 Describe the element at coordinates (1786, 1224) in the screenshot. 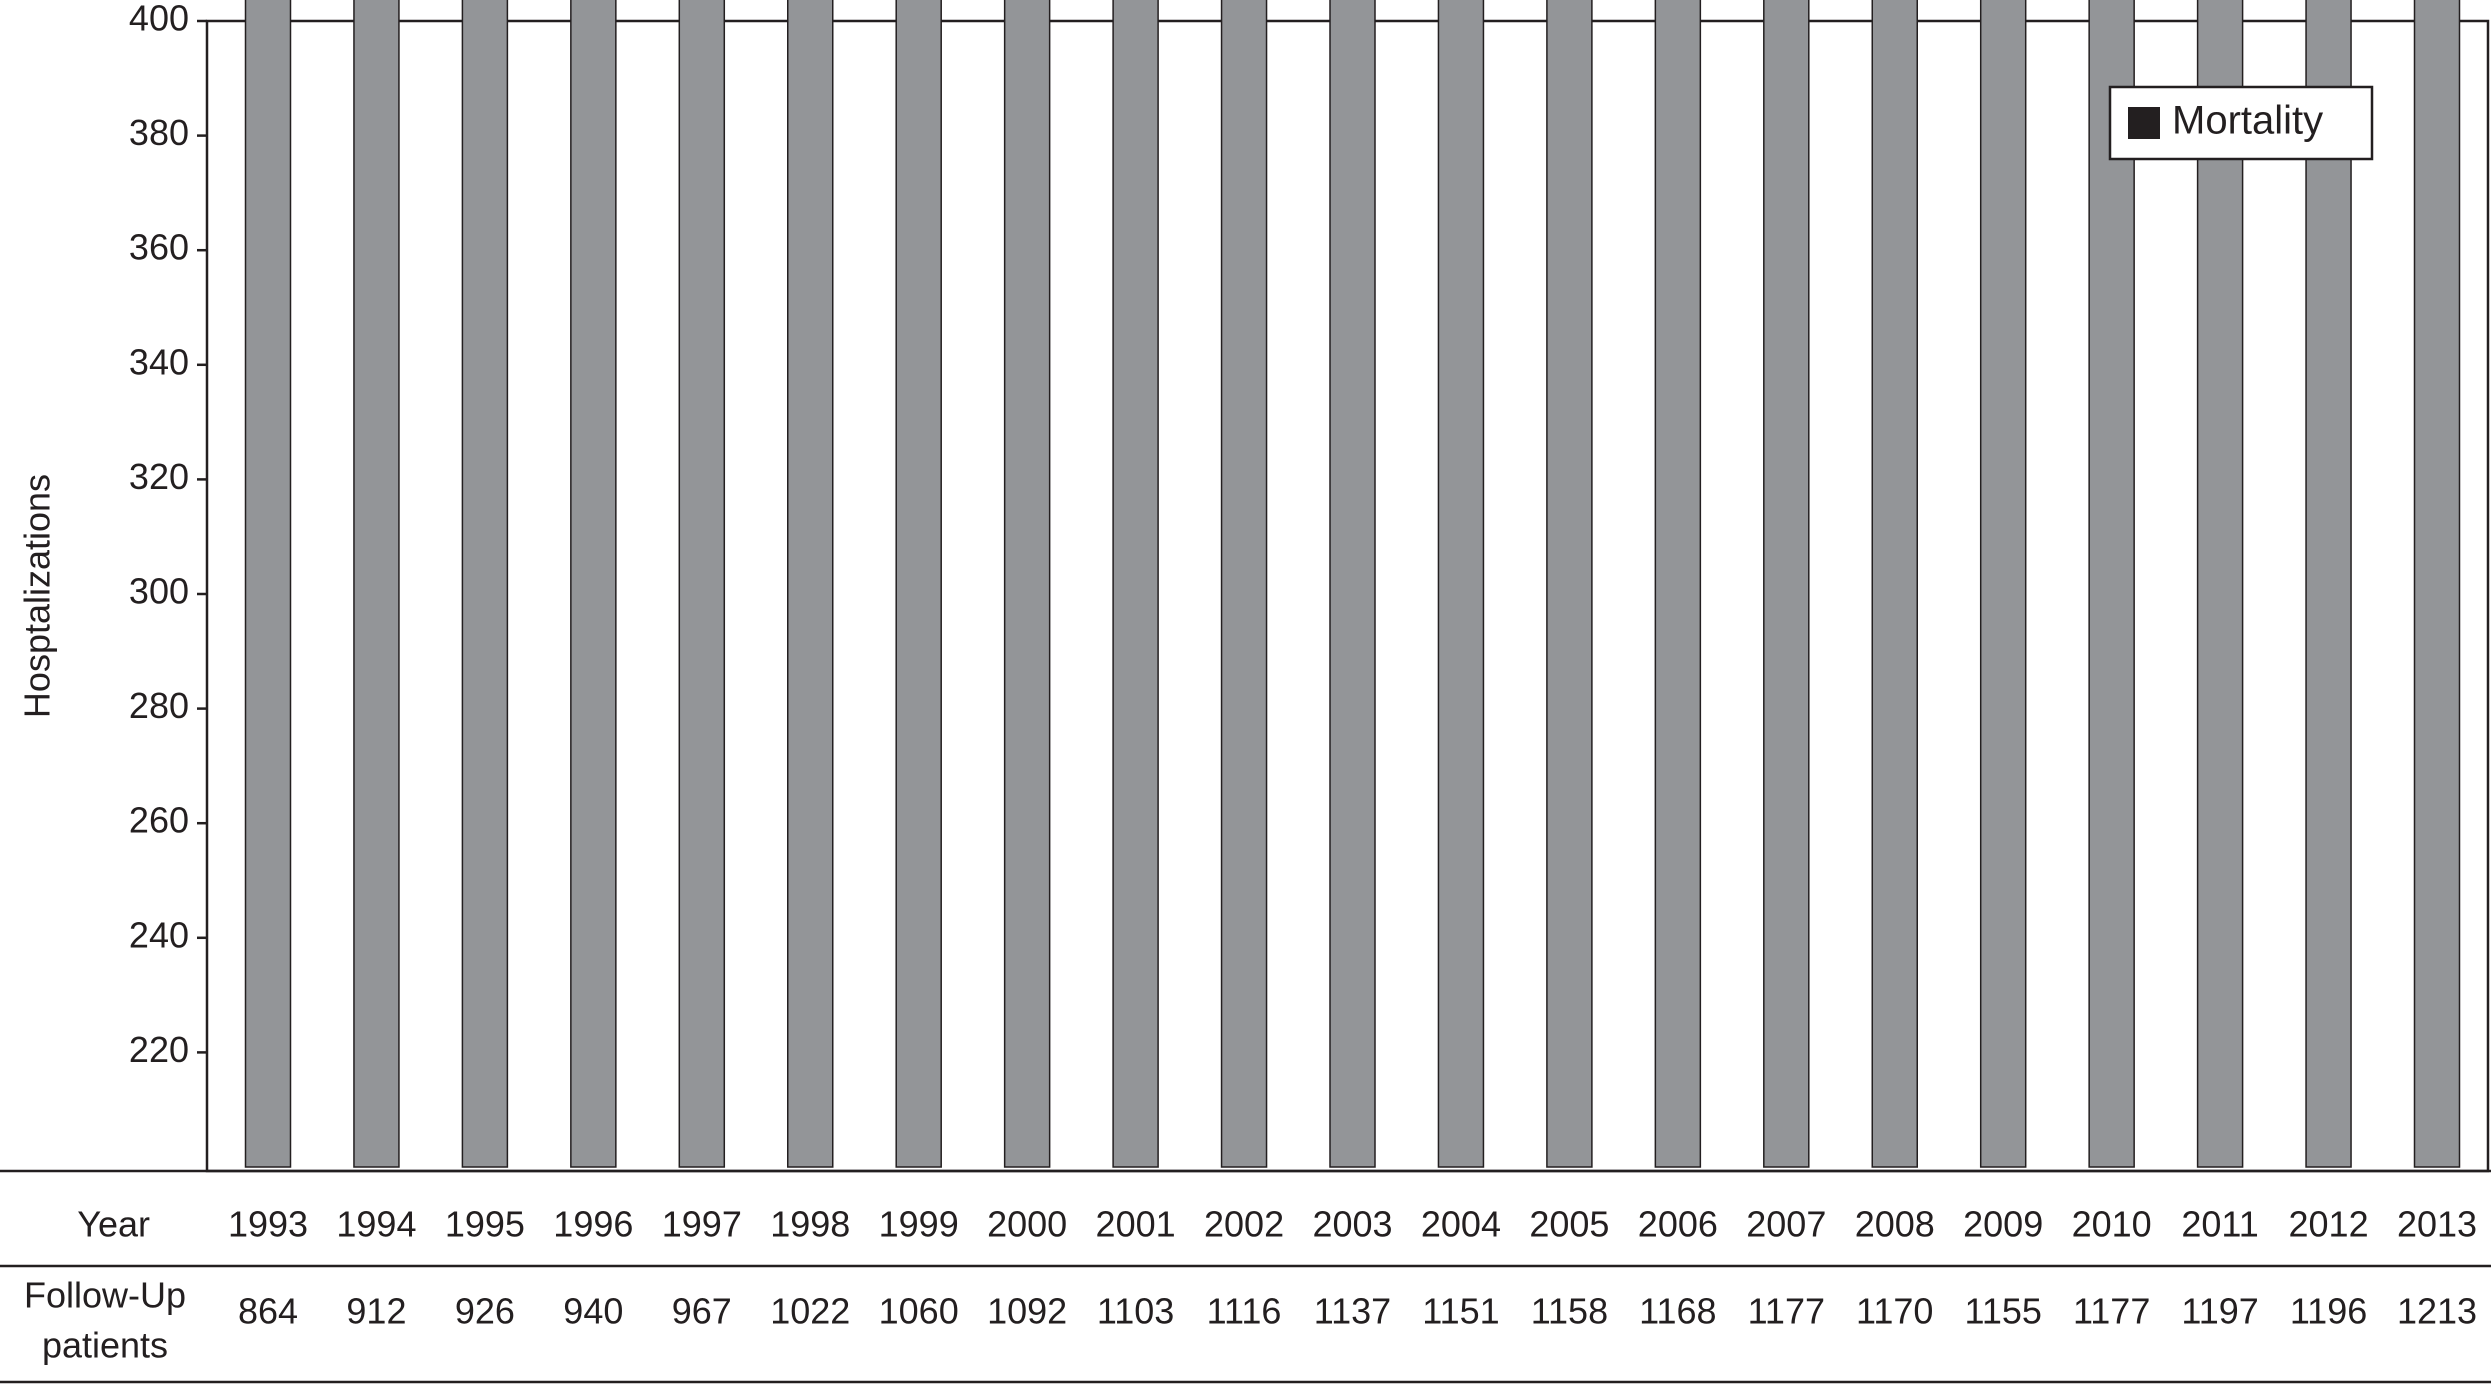

I see `year-label: 2007` at that location.